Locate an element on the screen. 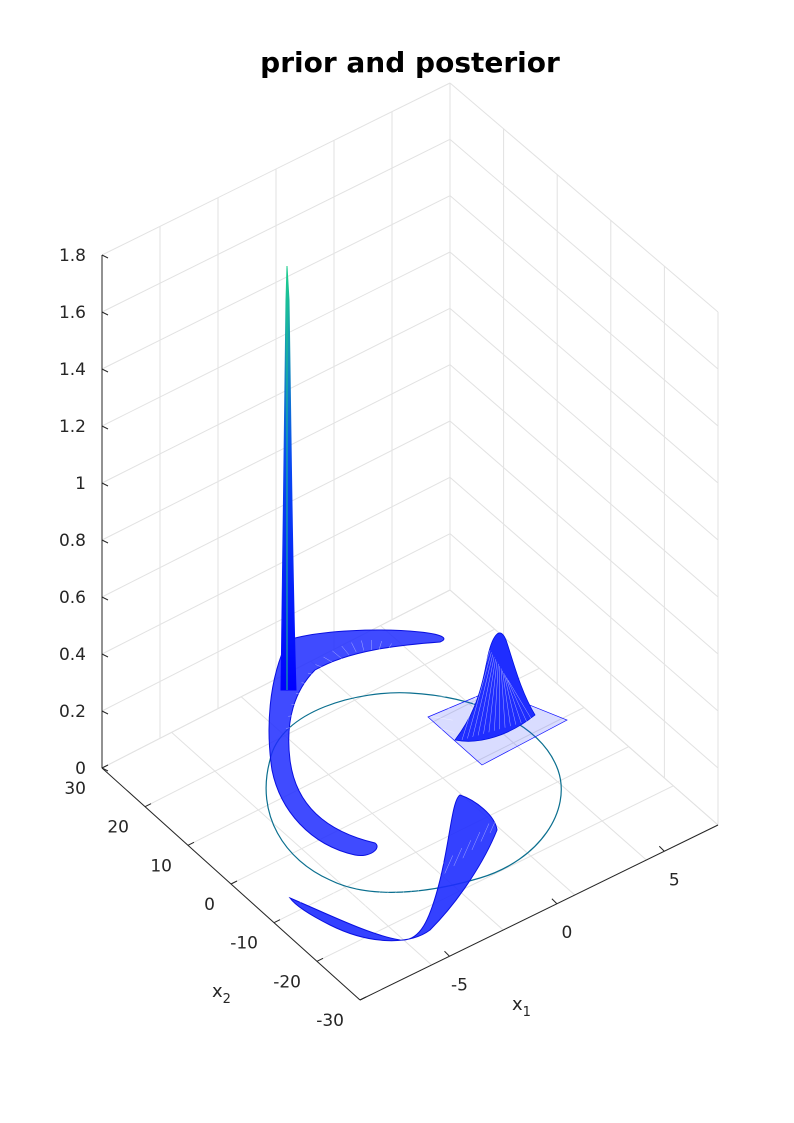 Image resolution: width=794 pixels, height=1123 pixels. x1-axis-label: x1 is located at coordinates (521, 1007).